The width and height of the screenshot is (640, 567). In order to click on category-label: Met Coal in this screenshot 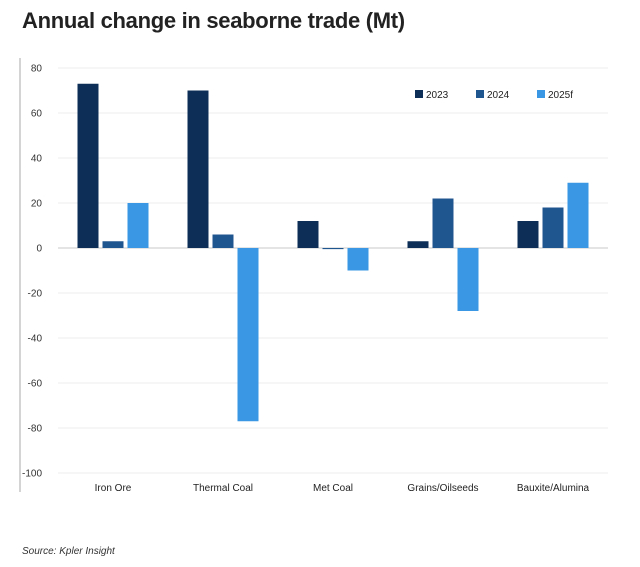, I will do `click(333, 488)`.